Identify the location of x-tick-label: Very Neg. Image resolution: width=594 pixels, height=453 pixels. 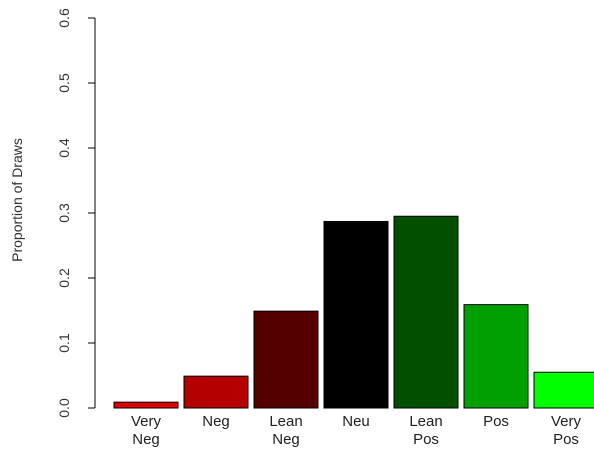
(146, 430).